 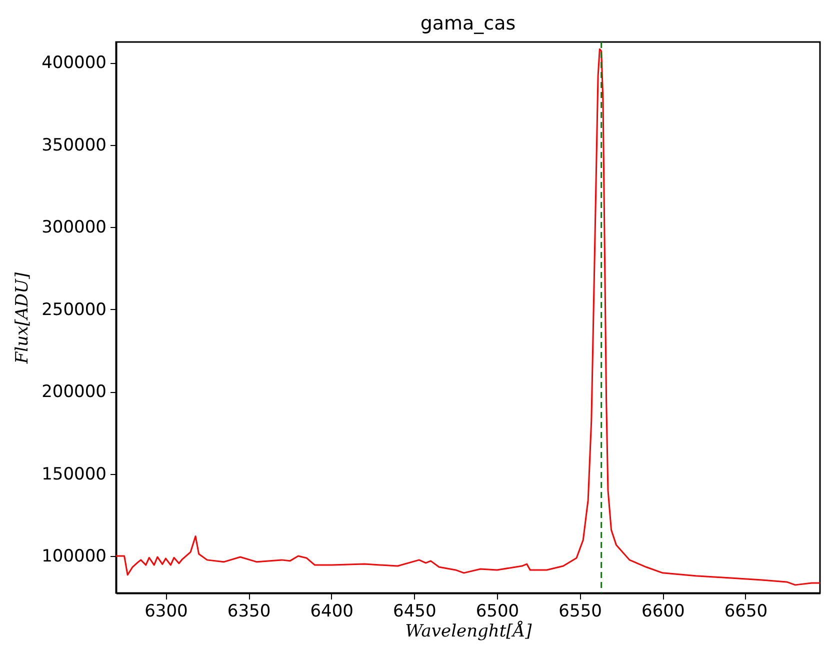 I want to click on x-tick-label: 6450, so click(x=414, y=612).